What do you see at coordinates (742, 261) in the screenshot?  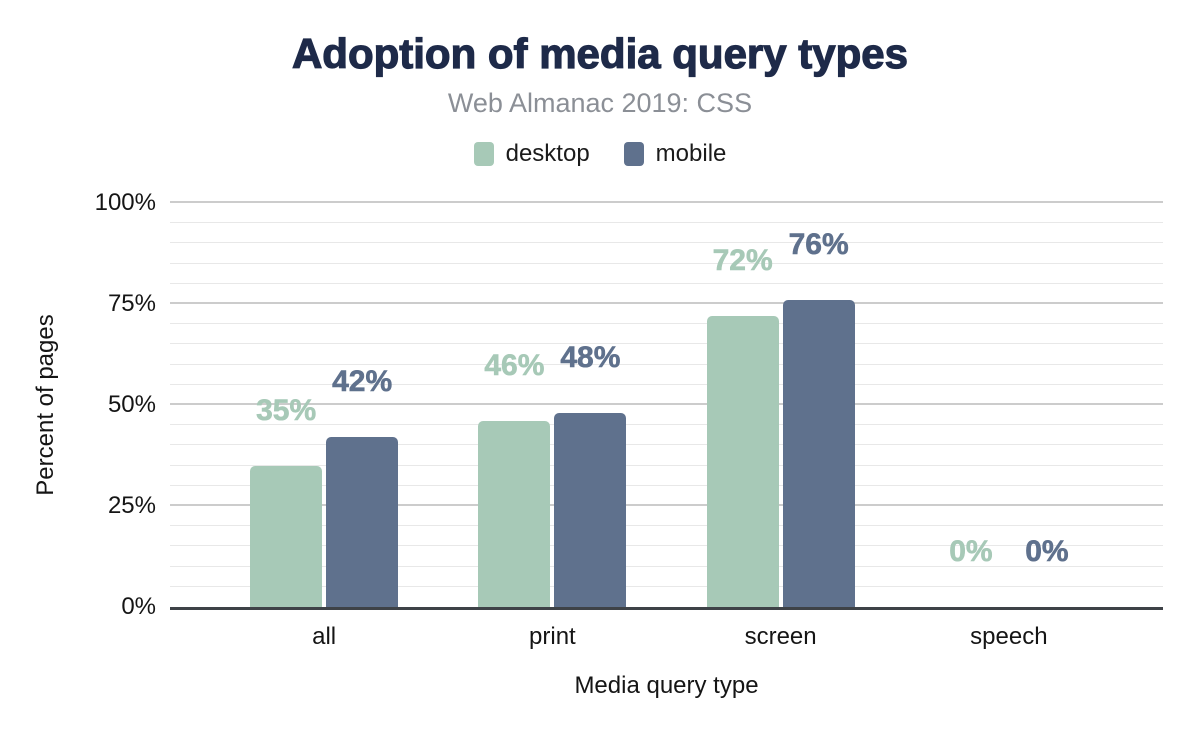 I see `bar-value-label: 72%` at bounding box center [742, 261].